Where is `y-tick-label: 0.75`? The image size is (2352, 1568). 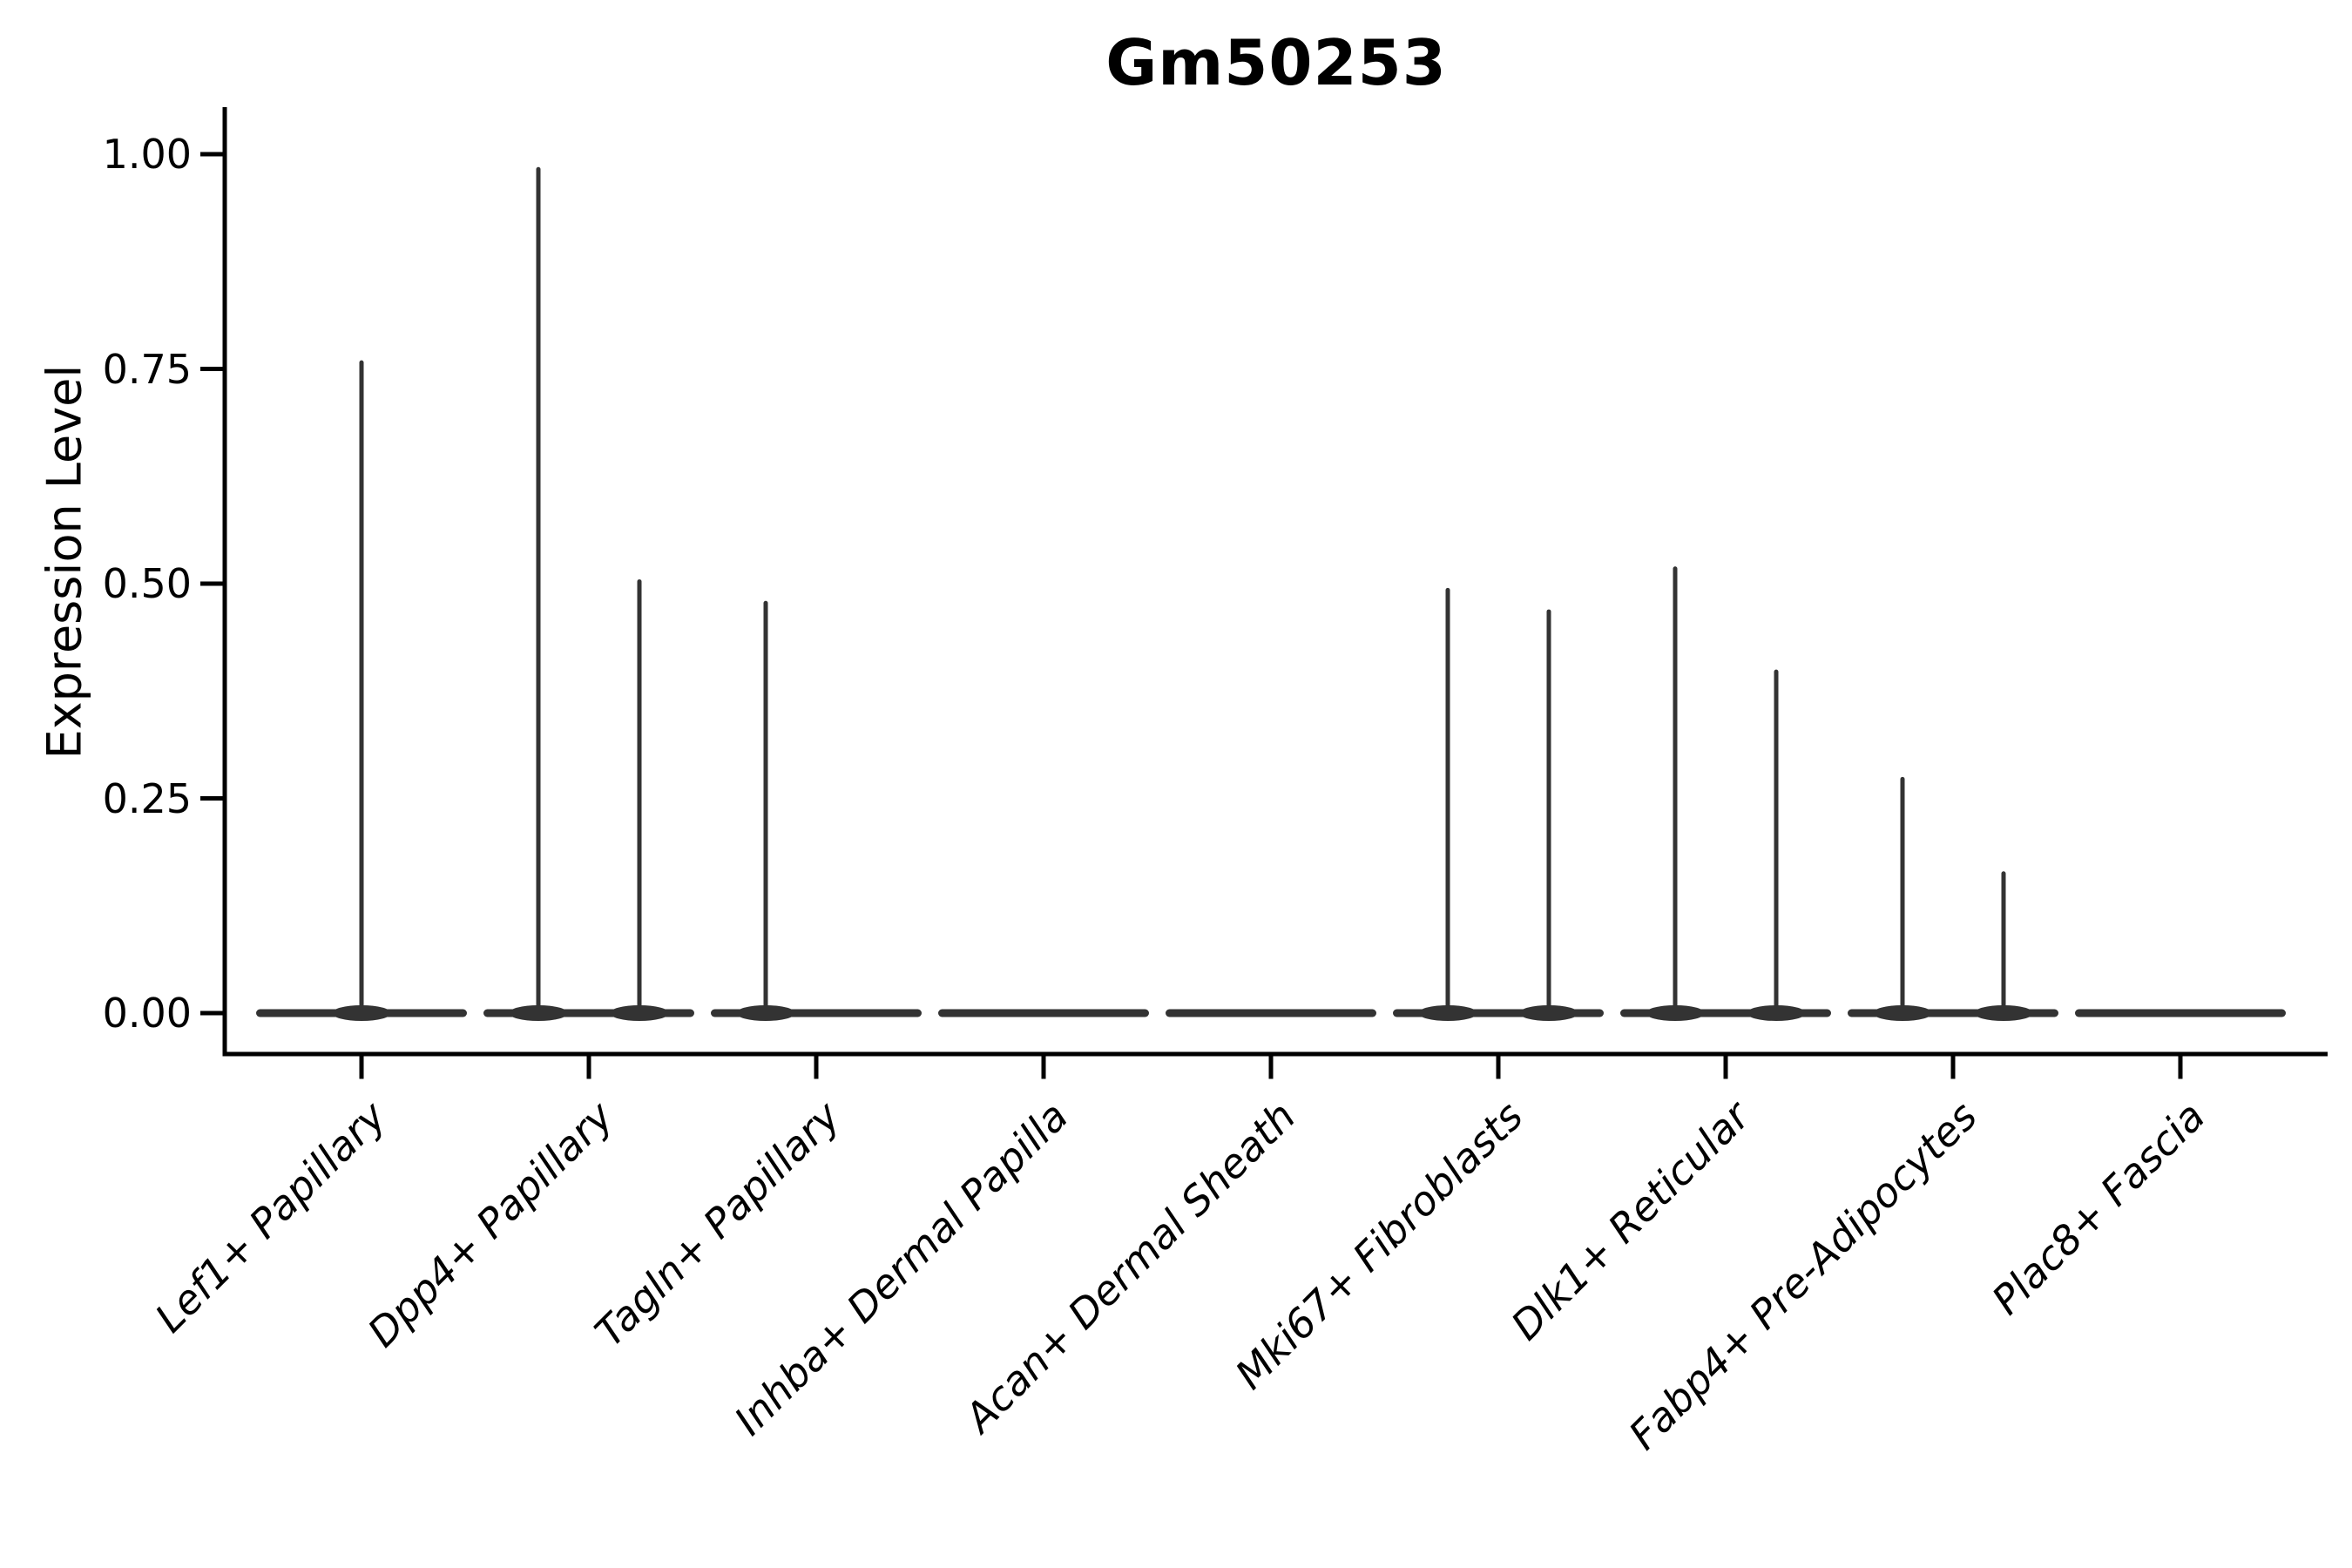 y-tick-label: 0.75 is located at coordinates (147, 369).